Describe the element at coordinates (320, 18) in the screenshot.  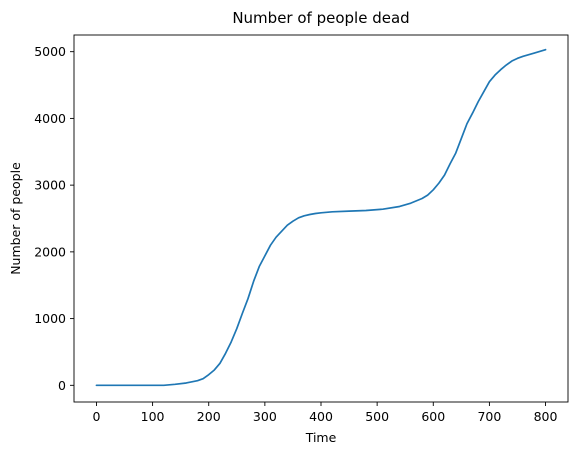
I see `chart-title: Number of people dead` at that location.